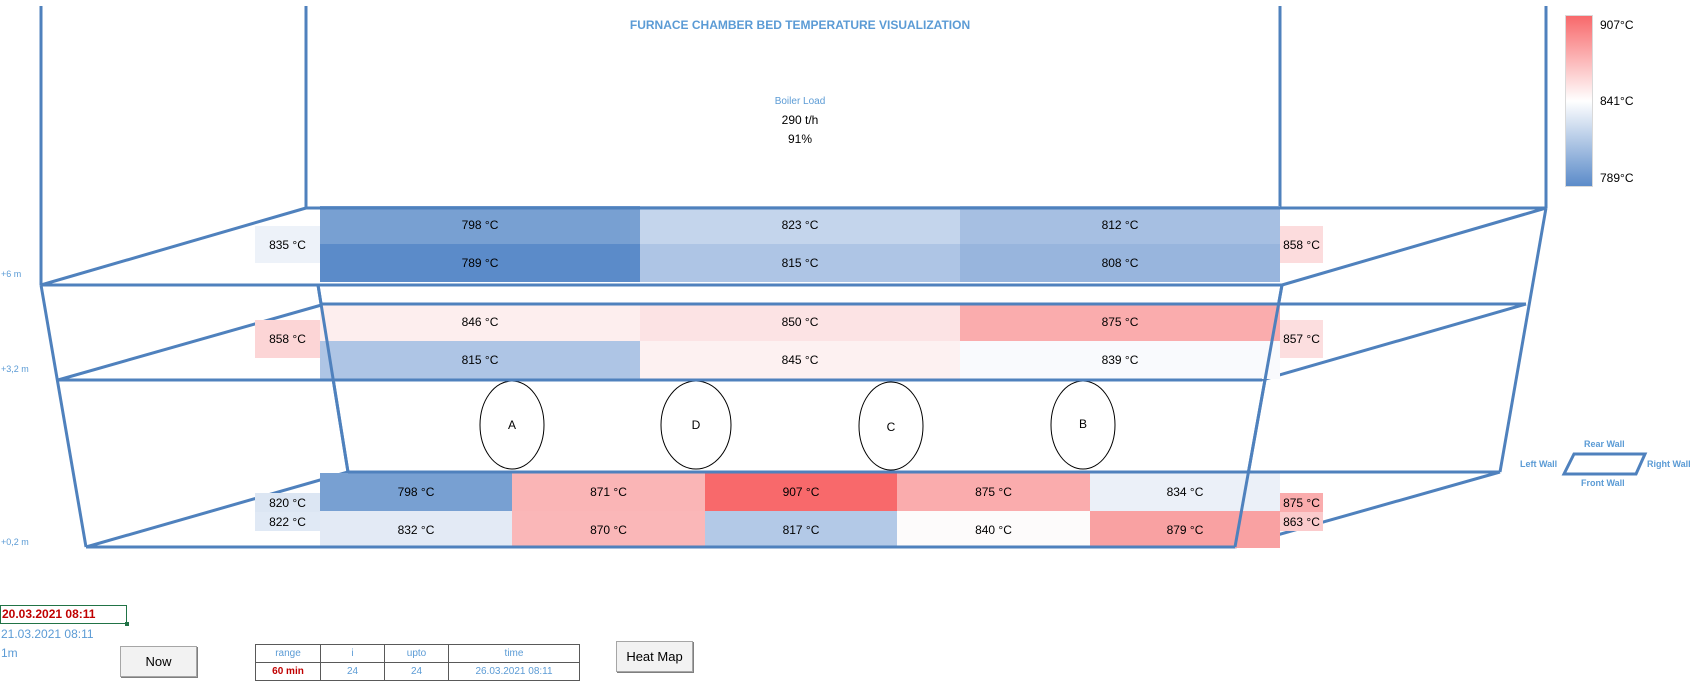 Image resolution: width=1690 pixels, height=692 pixels. Describe the element at coordinates (1603, 483) in the screenshot. I see `front-wall-label: Front Wall` at that location.